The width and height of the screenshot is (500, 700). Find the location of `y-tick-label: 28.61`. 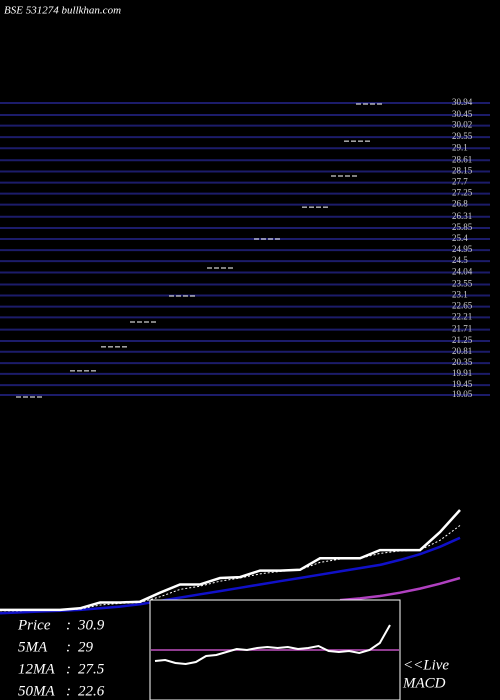

y-tick-label: 28.61 is located at coordinates (462, 159).